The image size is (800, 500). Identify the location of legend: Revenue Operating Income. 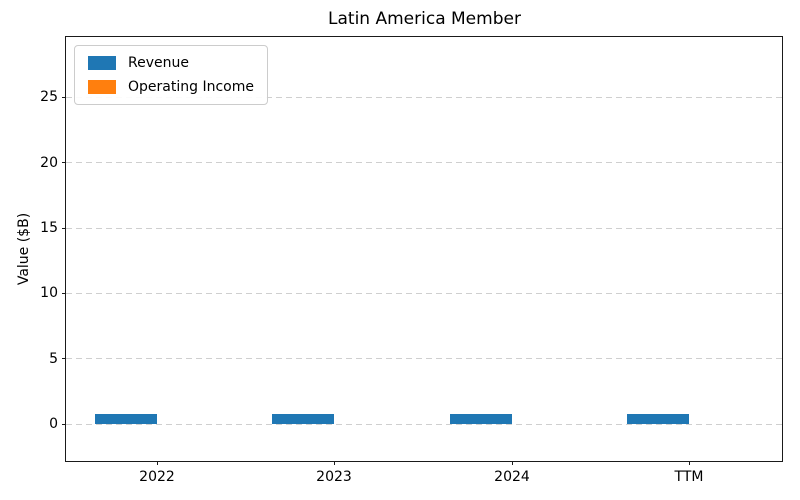
(171, 75).